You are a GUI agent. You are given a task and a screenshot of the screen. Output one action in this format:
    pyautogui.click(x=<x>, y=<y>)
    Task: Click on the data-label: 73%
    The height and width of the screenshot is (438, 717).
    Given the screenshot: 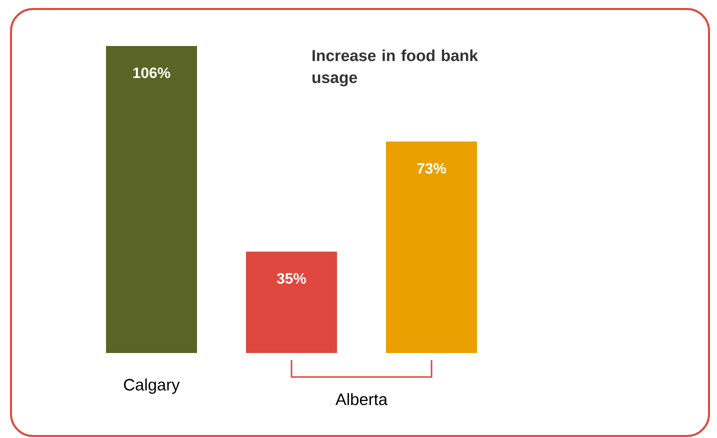 What is the action you would take?
    pyautogui.click(x=431, y=168)
    